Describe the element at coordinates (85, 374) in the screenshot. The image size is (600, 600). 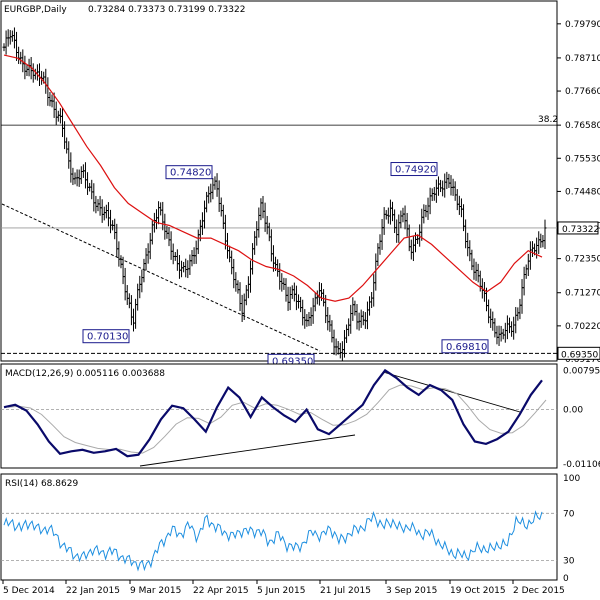
I see `macd-title: MACD(12,26,9) 0.005116 0.003688` at that location.